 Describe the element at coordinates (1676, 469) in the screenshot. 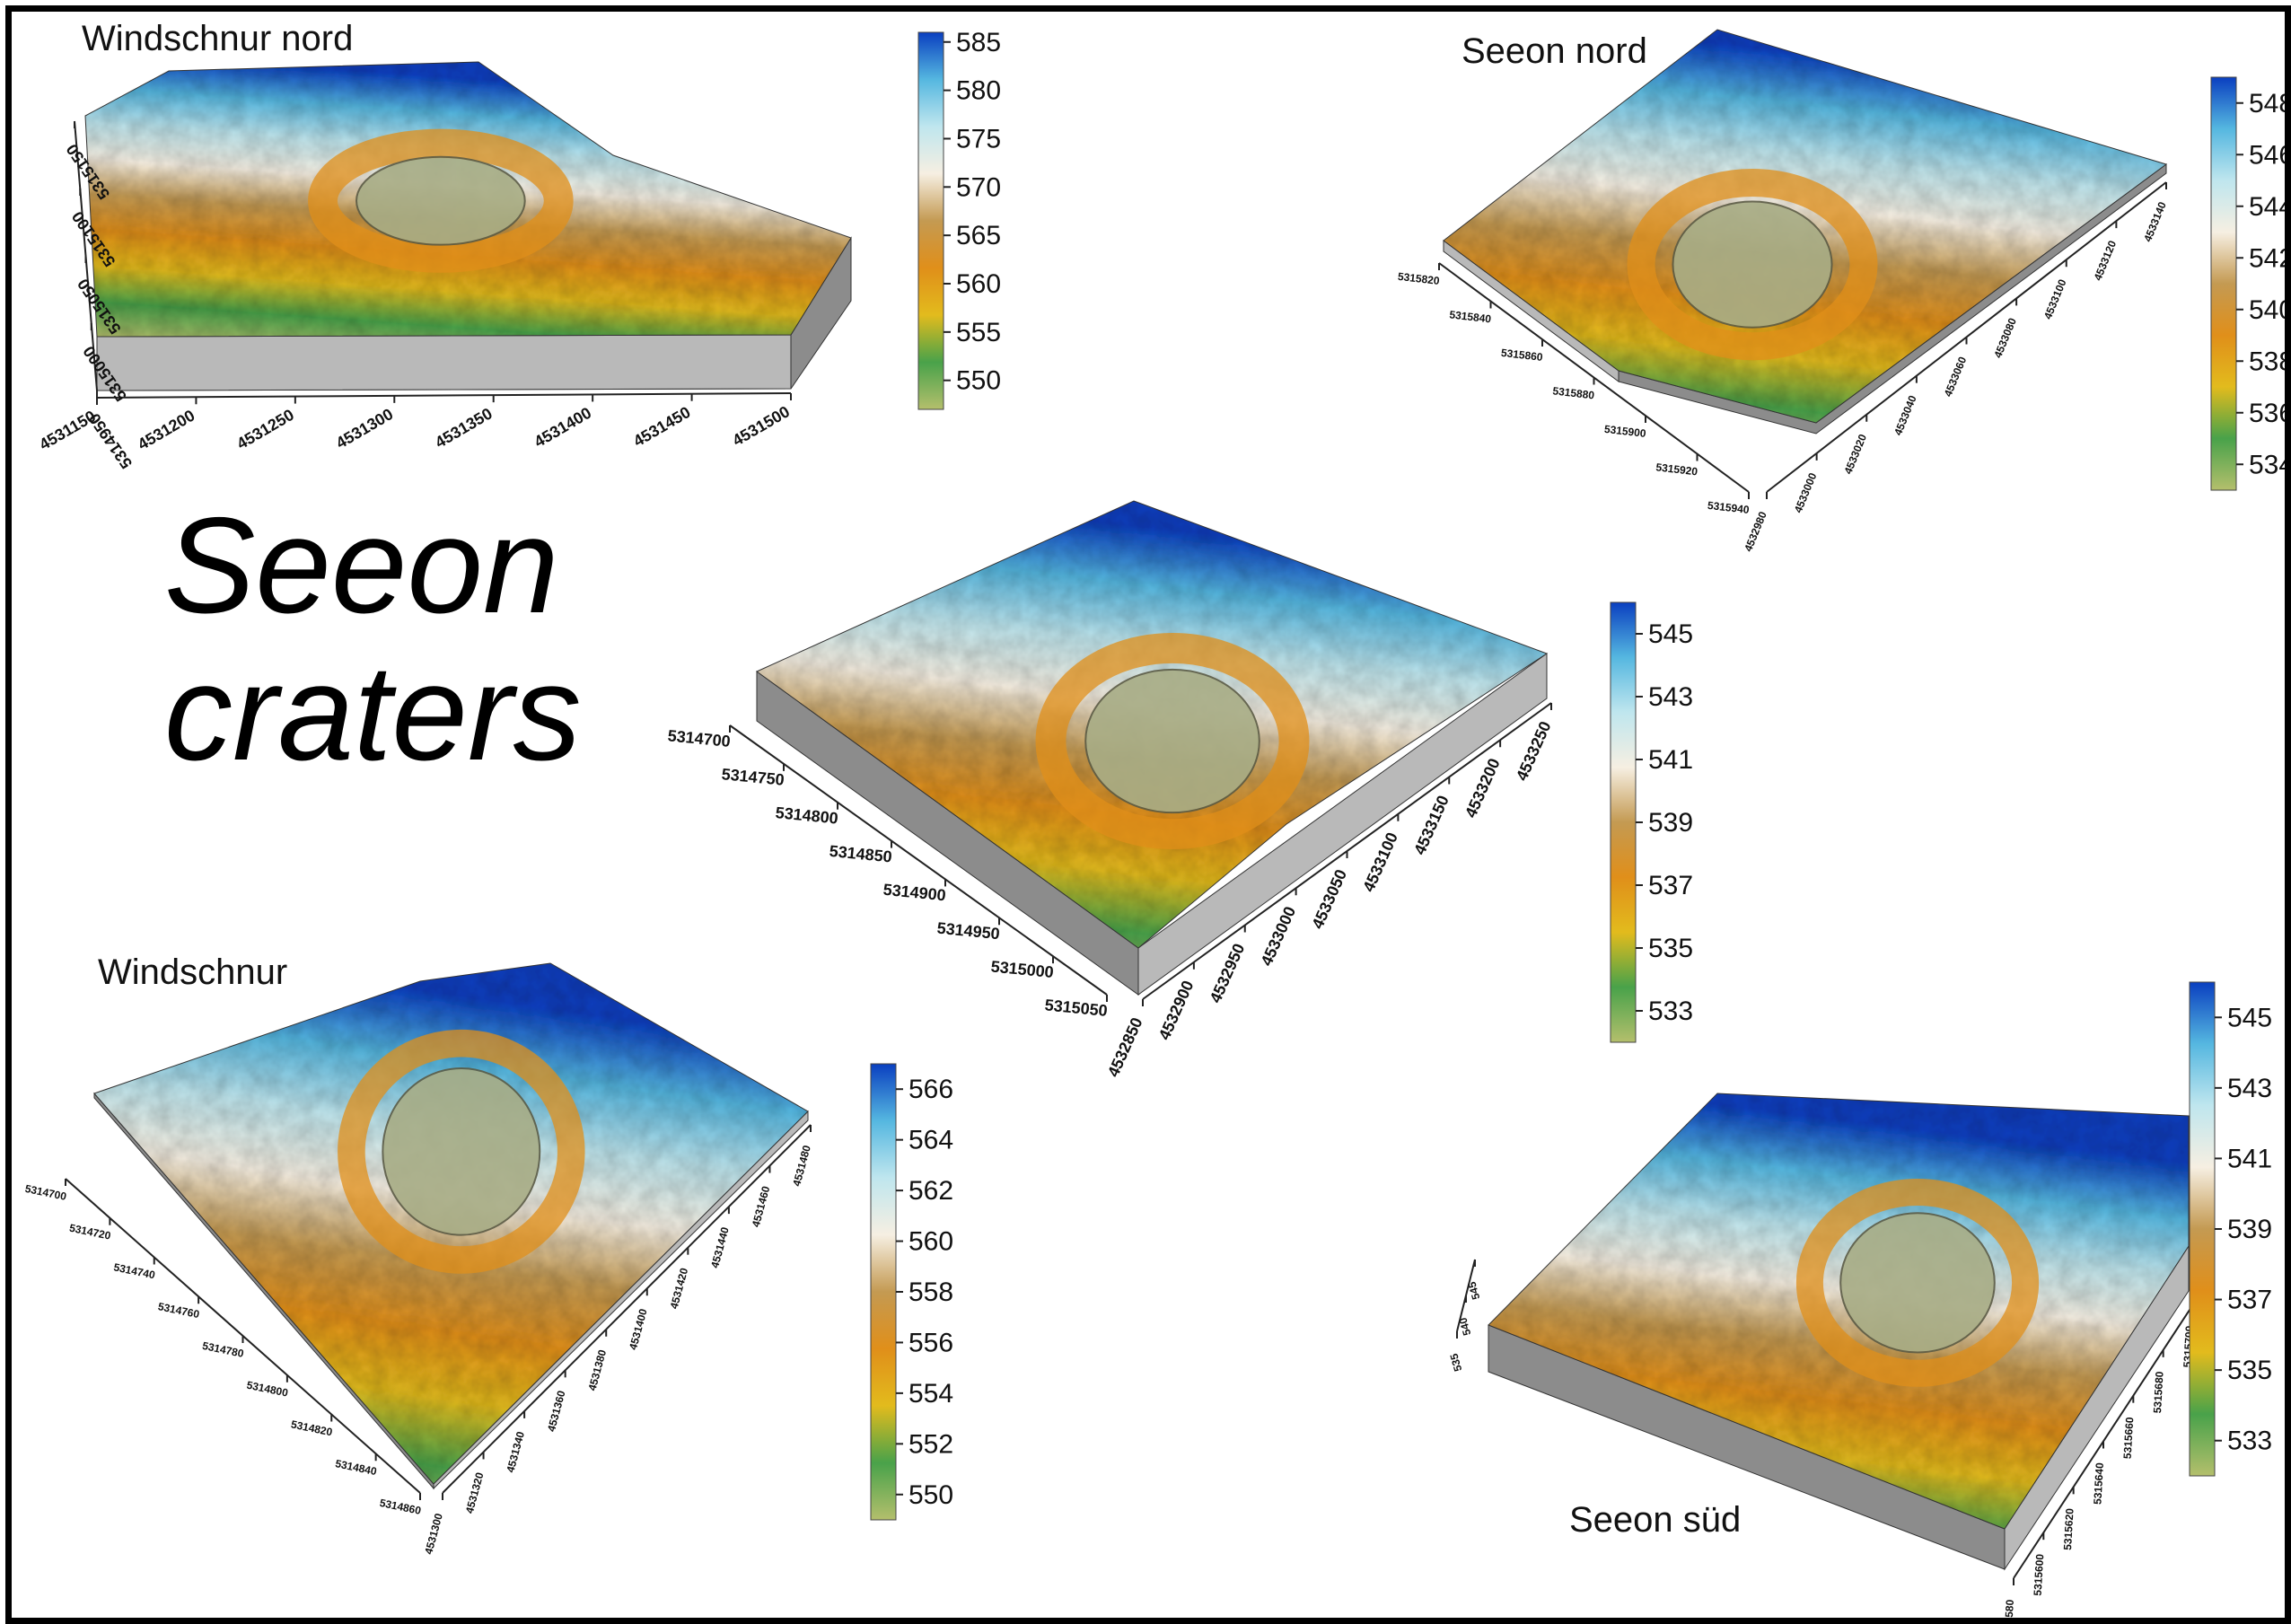

I see `y-axis-tick-label: 5315920` at that location.